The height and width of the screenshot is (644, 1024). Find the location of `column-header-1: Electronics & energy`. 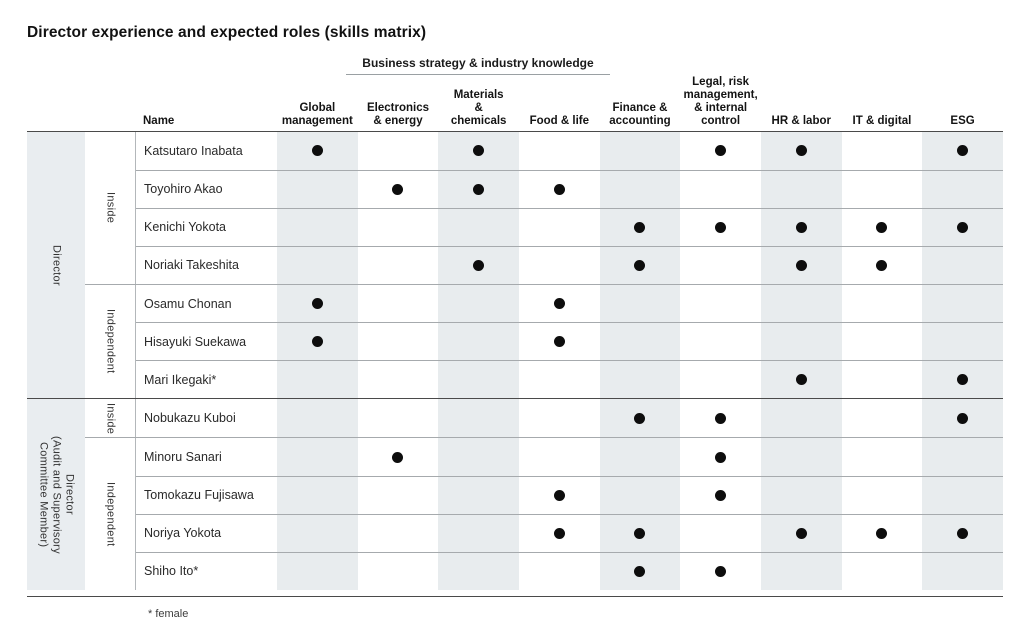

column-header-1: Electronics & energy is located at coordinates (397, 114).